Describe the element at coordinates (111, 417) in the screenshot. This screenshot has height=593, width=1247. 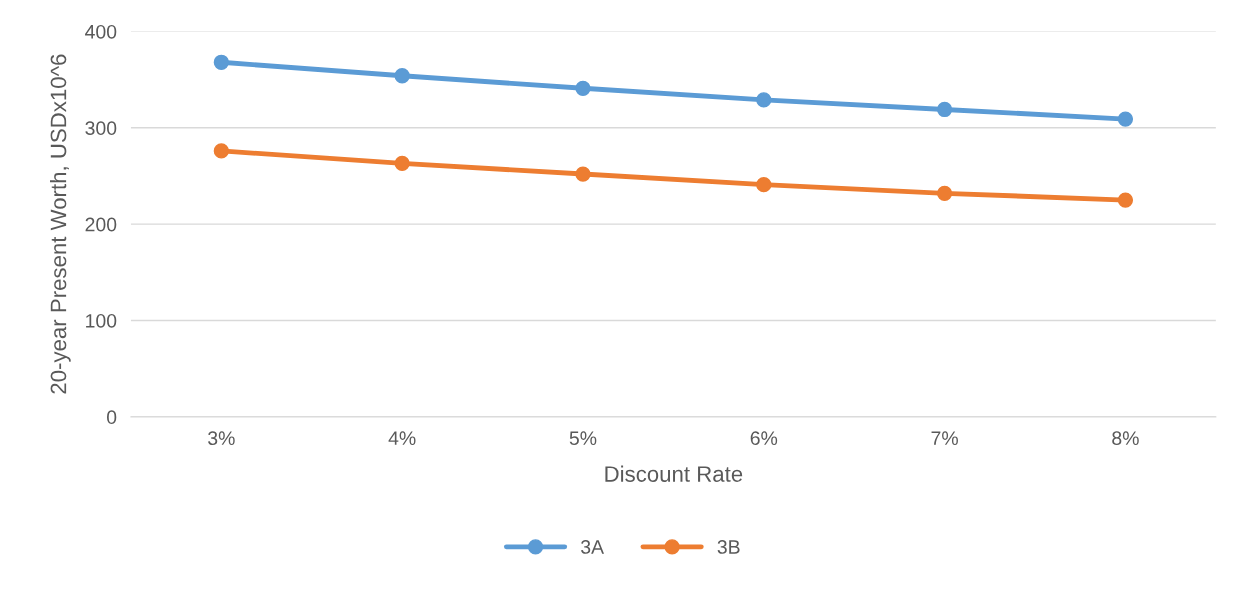
I see `y-tick-label: 0` at that location.